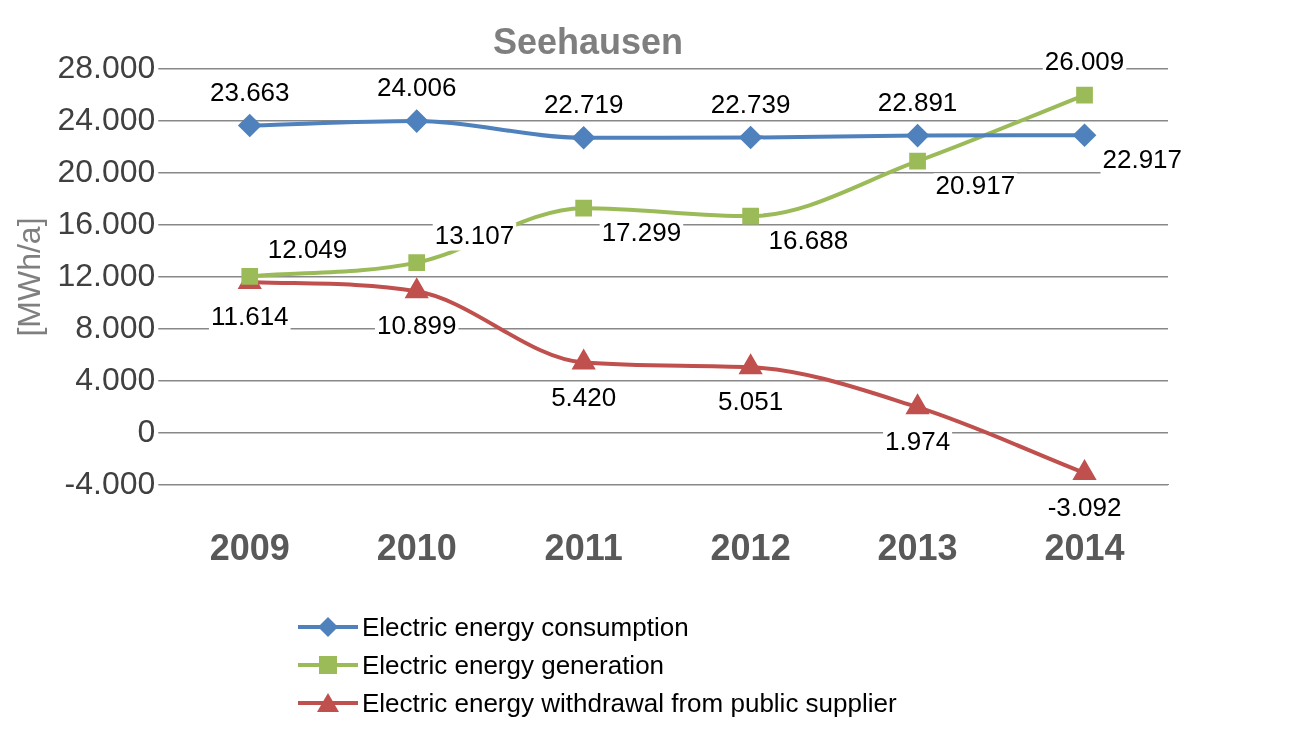 Image resolution: width=1295 pixels, height=752 pixels. Describe the element at coordinates (249, 316) in the screenshot. I see `data-label: 11.614` at that location.